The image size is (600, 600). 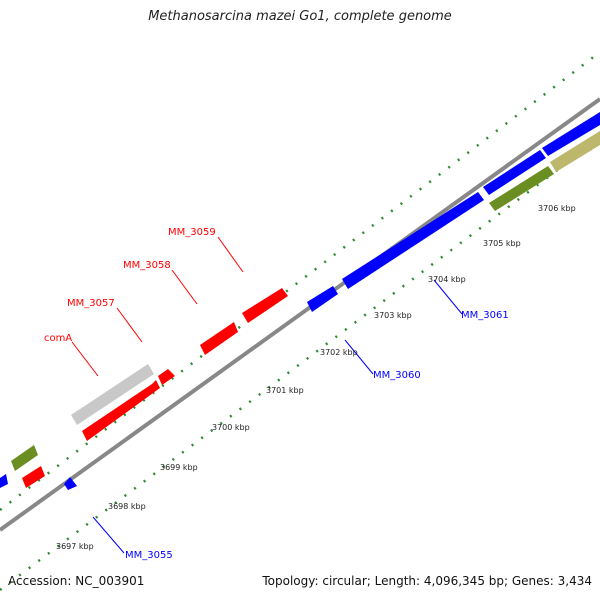 What do you see at coordinates (149, 555) in the screenshot?
I see `gene-label-mm3055: MM_3055` at bounding box center [149, 555].